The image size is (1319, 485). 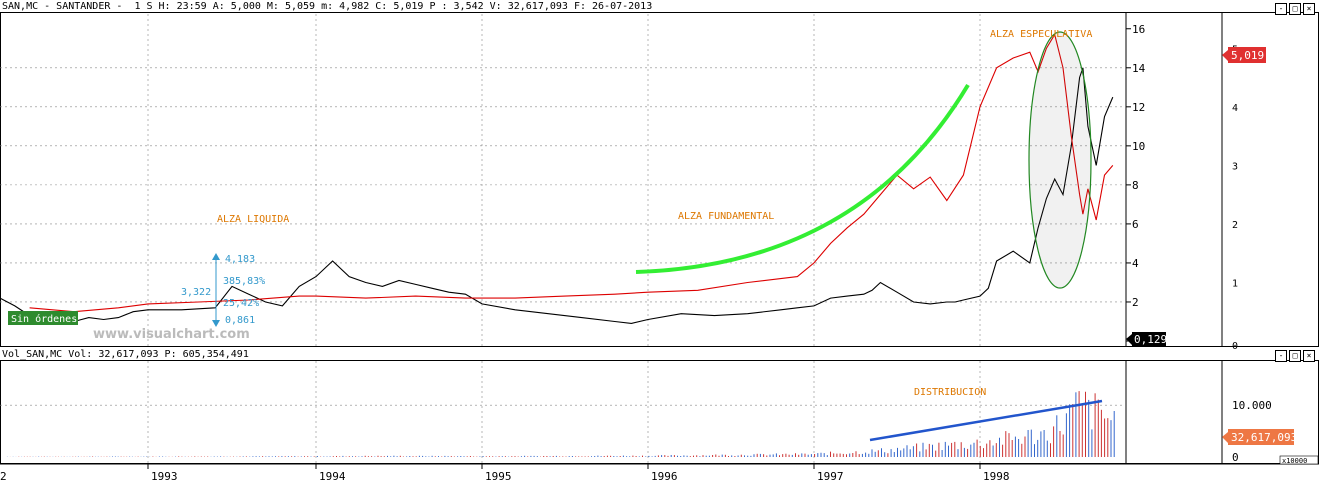 What do you see at coordinates (1225, 437) in the screenshot?
I see `last-volume-pointer` at bounding box center [1225, 437].